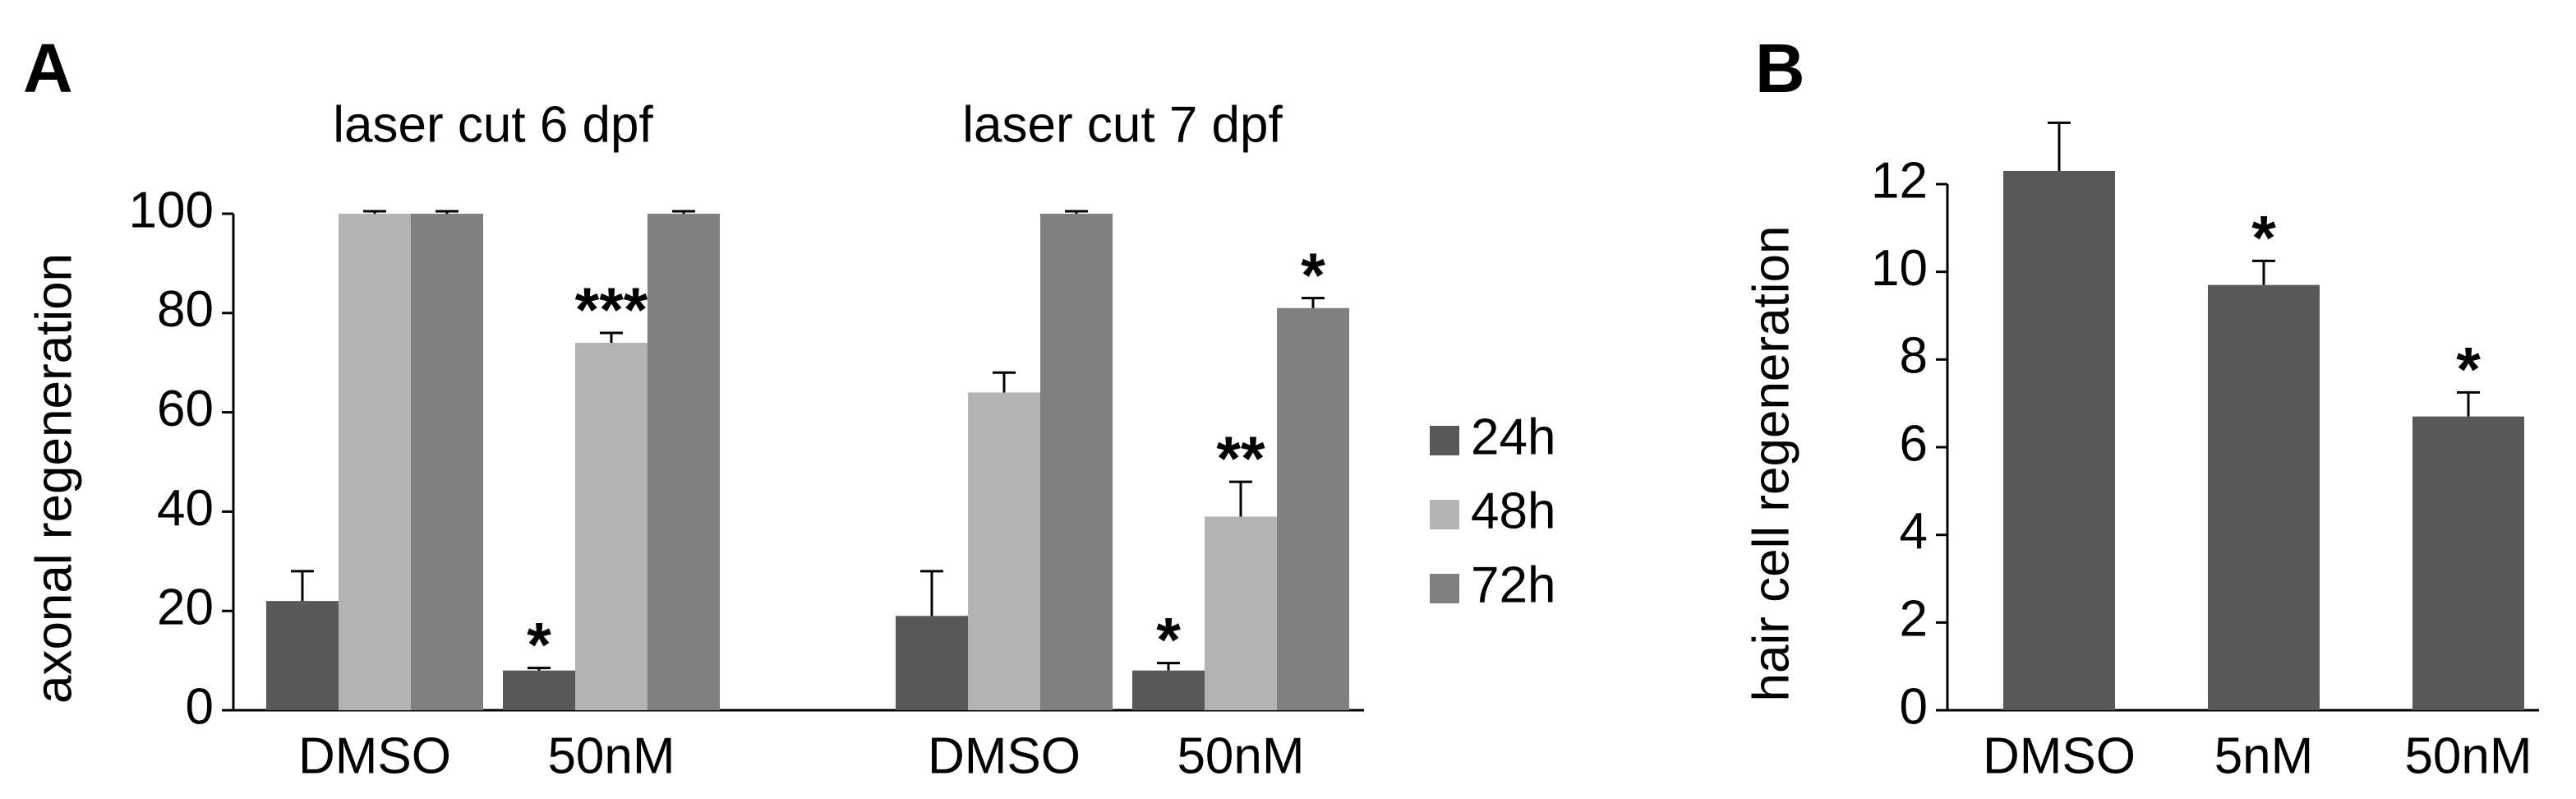 The image size is (2576, 799). Describe the element at coordinates (171, 210) in the screenshot. I see `y-tick-label: 100` at that location.